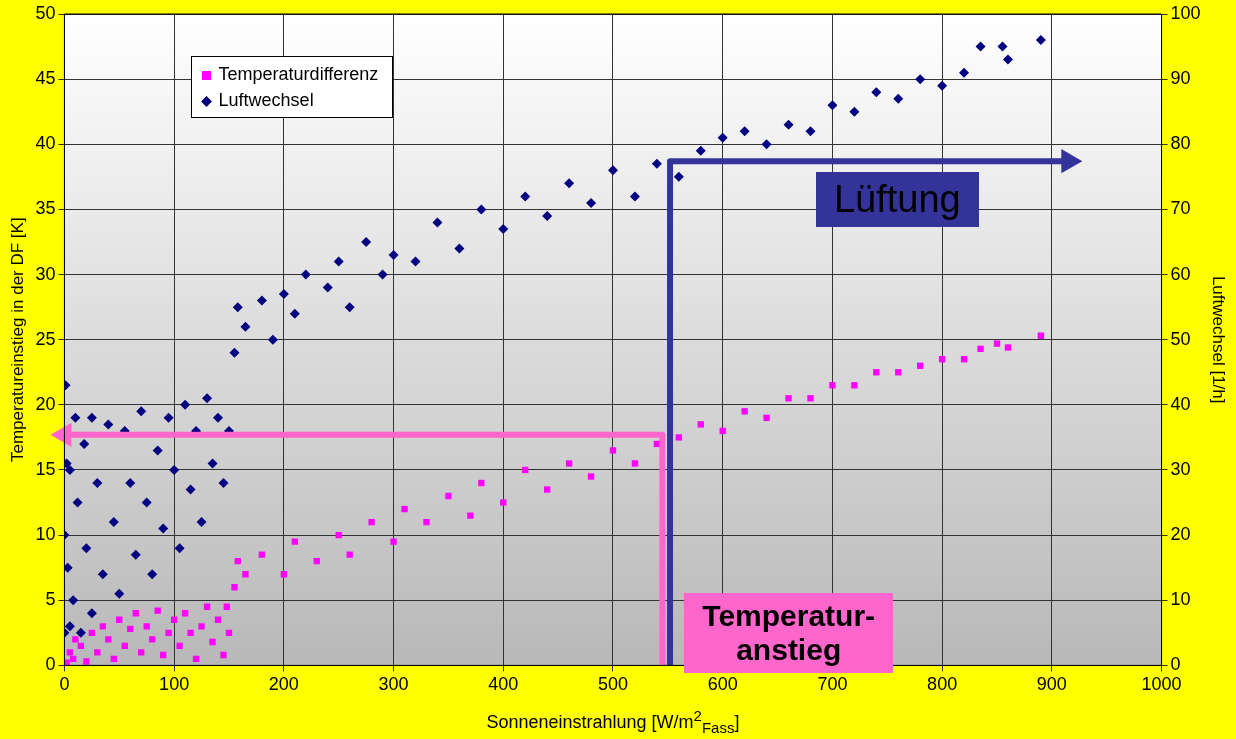  Describe the element at coordinates (1180, 78) in the screenshot. I see `y2-tick-label: 90` at that location.